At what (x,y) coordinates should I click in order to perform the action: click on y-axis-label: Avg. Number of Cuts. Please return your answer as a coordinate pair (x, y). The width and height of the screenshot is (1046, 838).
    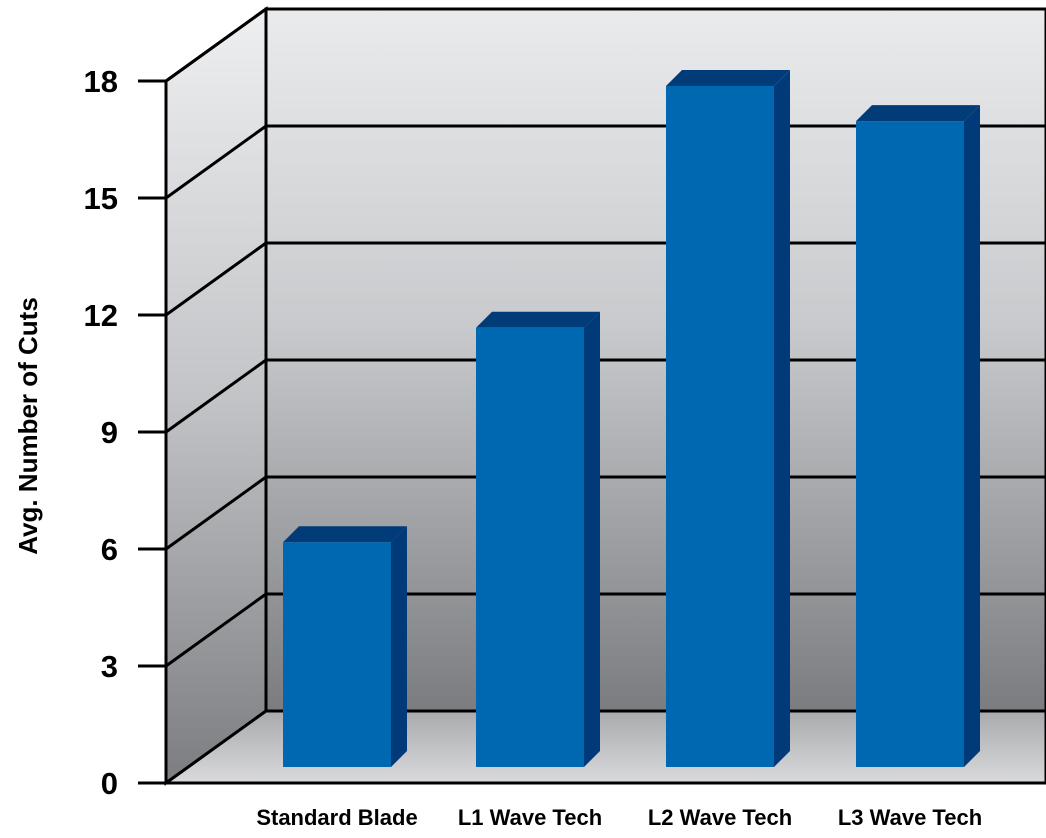
    Looking at the image, I should click on (28, 426).